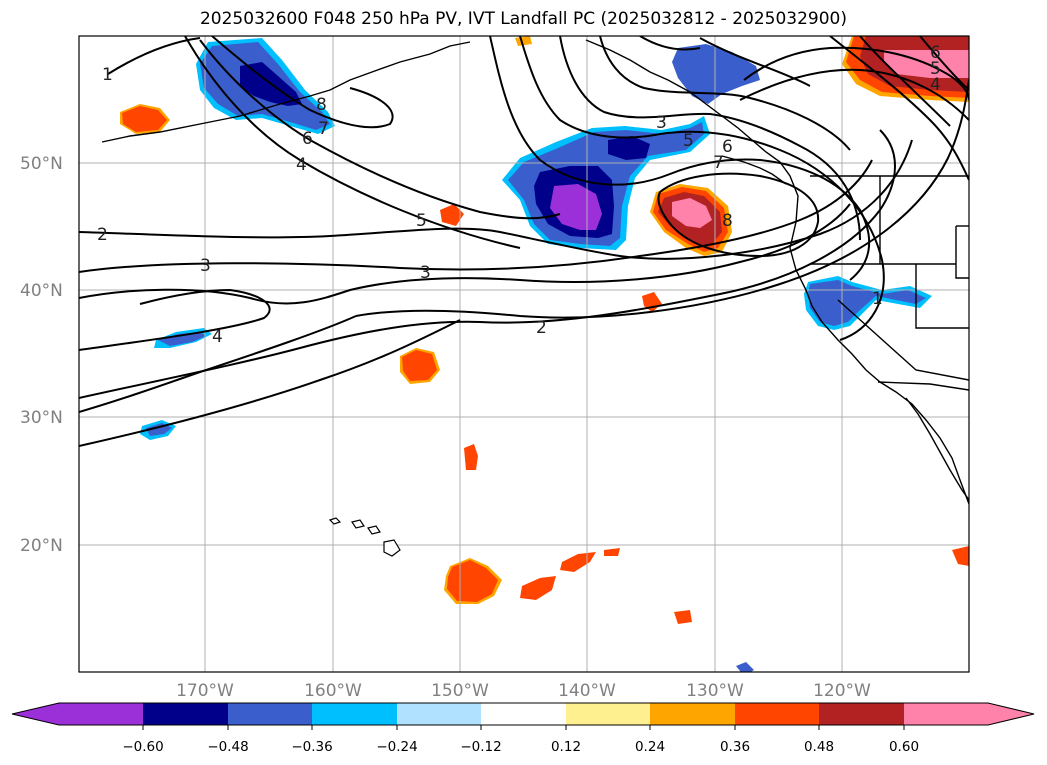  I want to click on colorbar-tick-label: −0.24, so click(396, 747).